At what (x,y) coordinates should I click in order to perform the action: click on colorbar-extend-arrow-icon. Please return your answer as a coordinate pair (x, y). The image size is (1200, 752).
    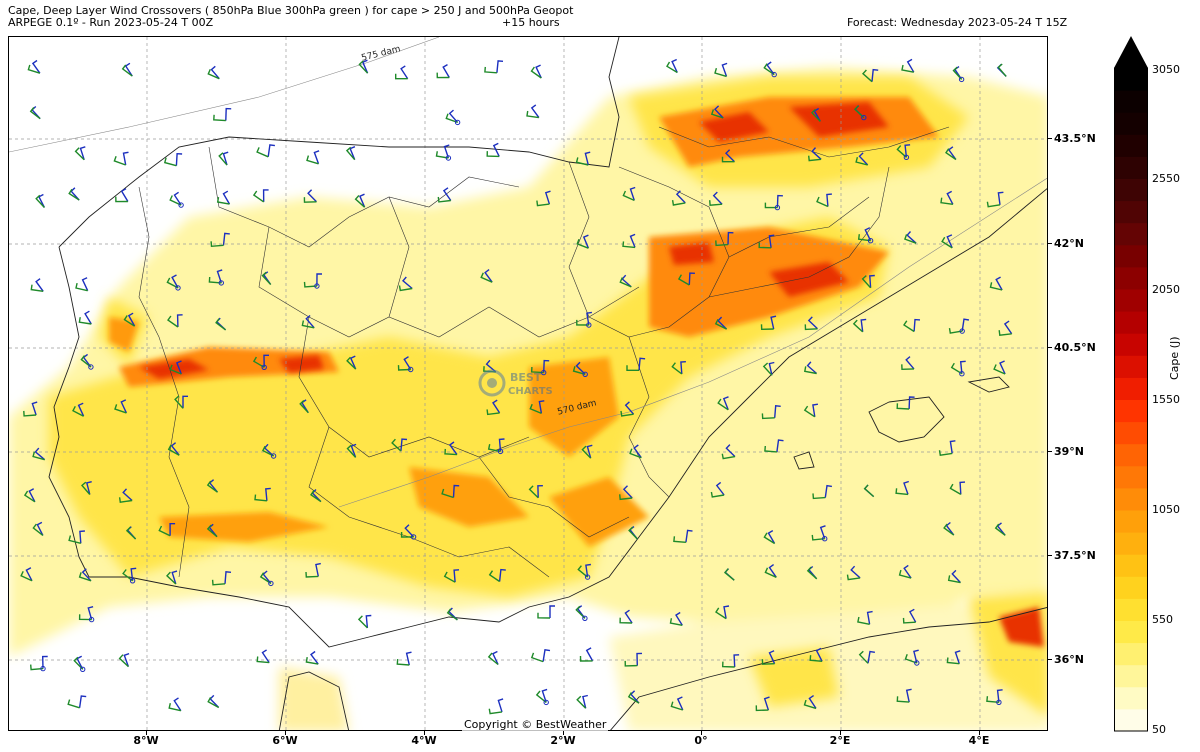
    Looking at the image, I should click on (1131, 52).